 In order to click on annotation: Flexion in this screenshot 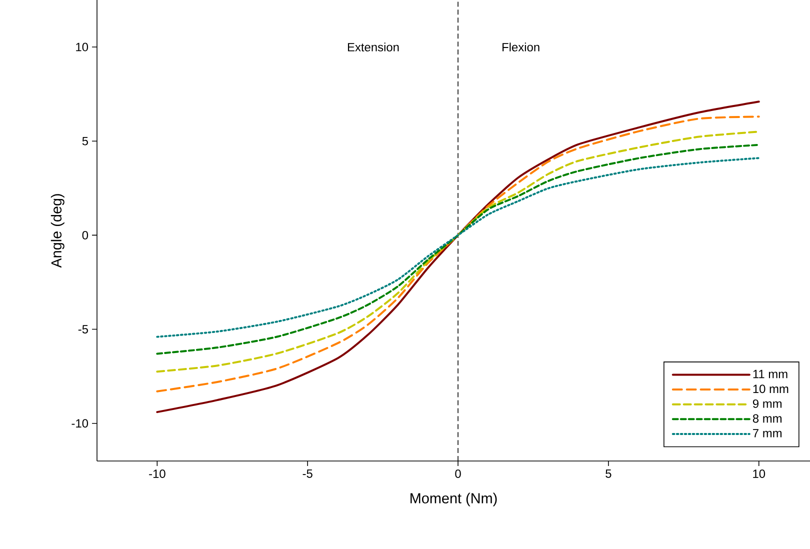, I will do `click(521, 47)`.